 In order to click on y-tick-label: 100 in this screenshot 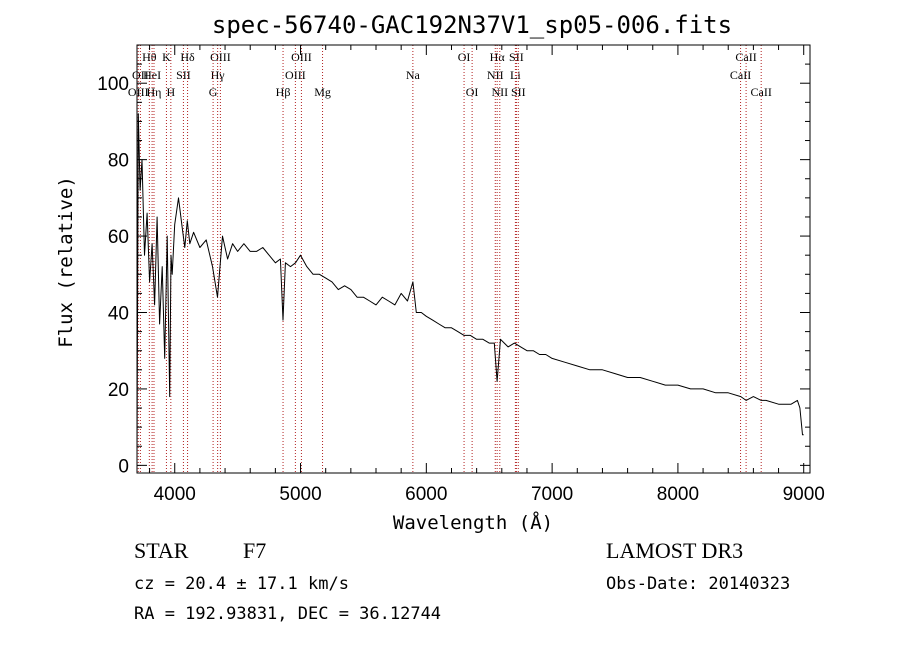, I will do `click(113, 84)`.